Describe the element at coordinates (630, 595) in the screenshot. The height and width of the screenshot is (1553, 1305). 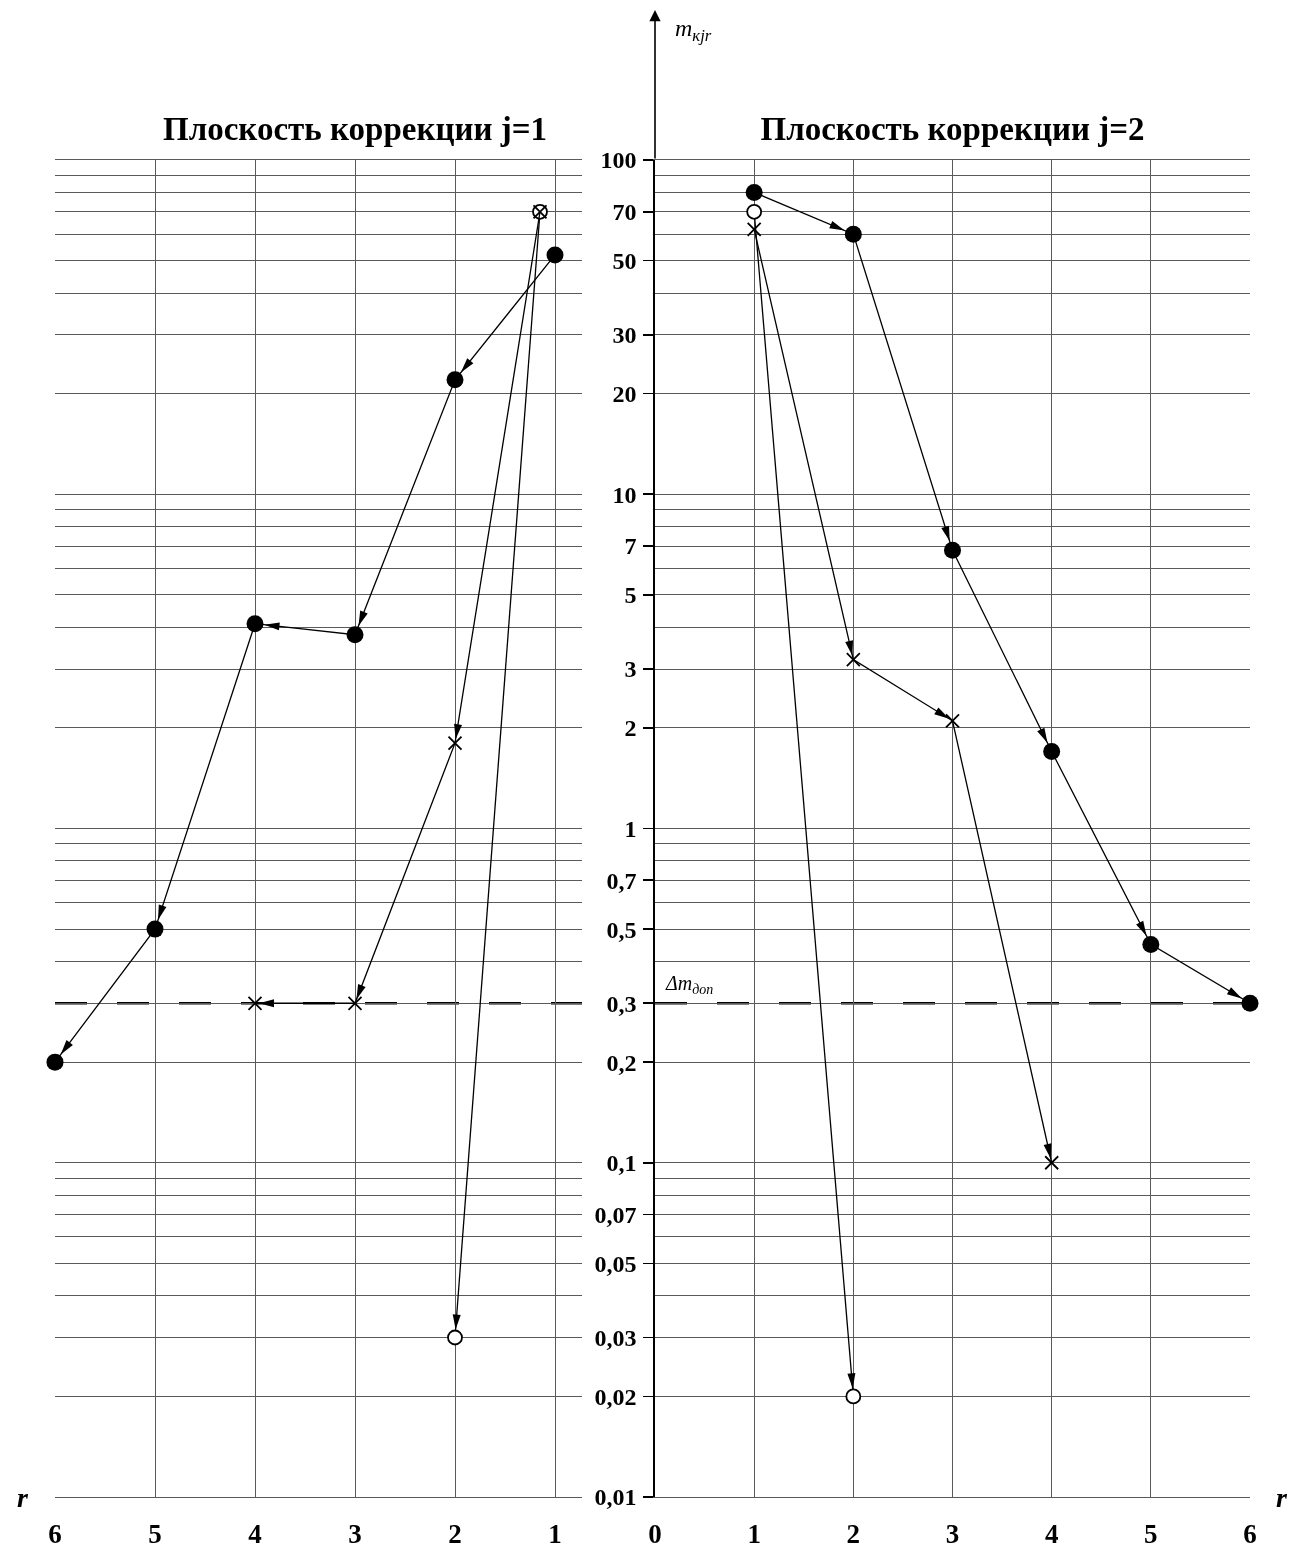
I see `y-tick-label: 5` at that location.